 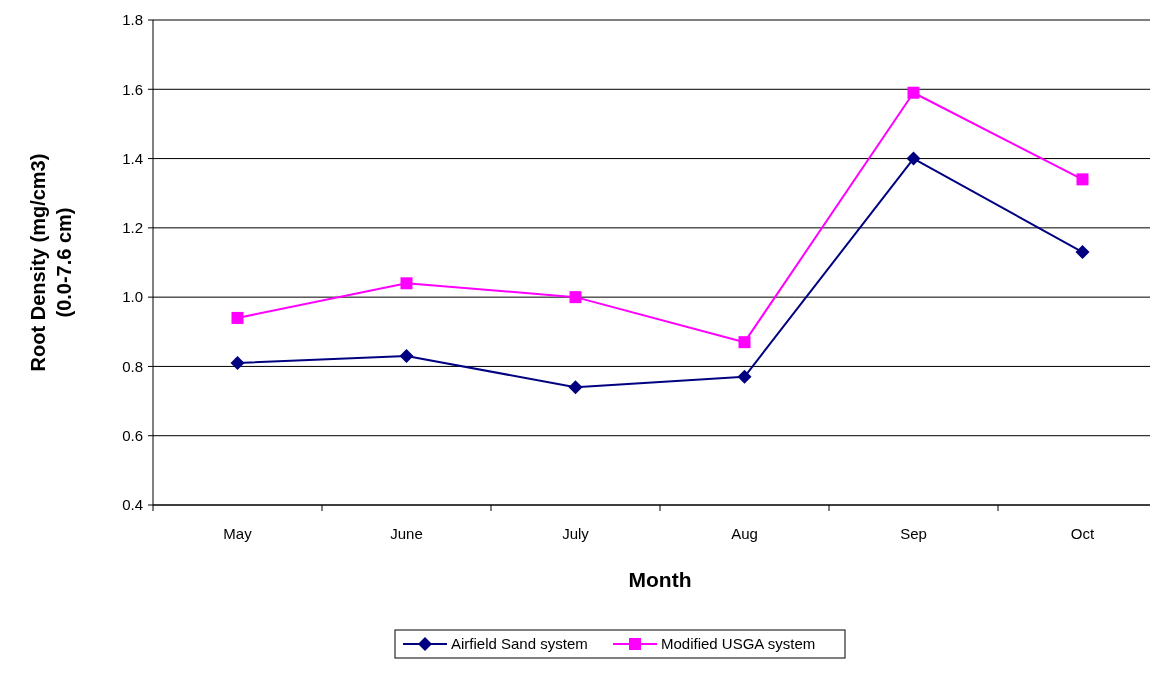 What do you see at coordinates (519, 644) in the screenshot?
I see `legend-label: Airfield Sand system` at bounding box center [519, 644].